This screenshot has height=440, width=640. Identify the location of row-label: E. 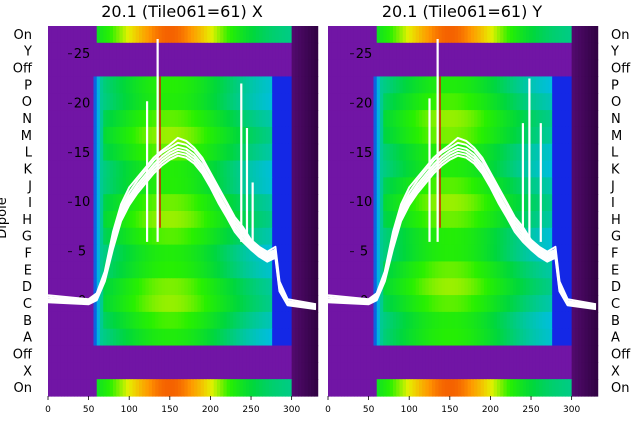
(615, 270).